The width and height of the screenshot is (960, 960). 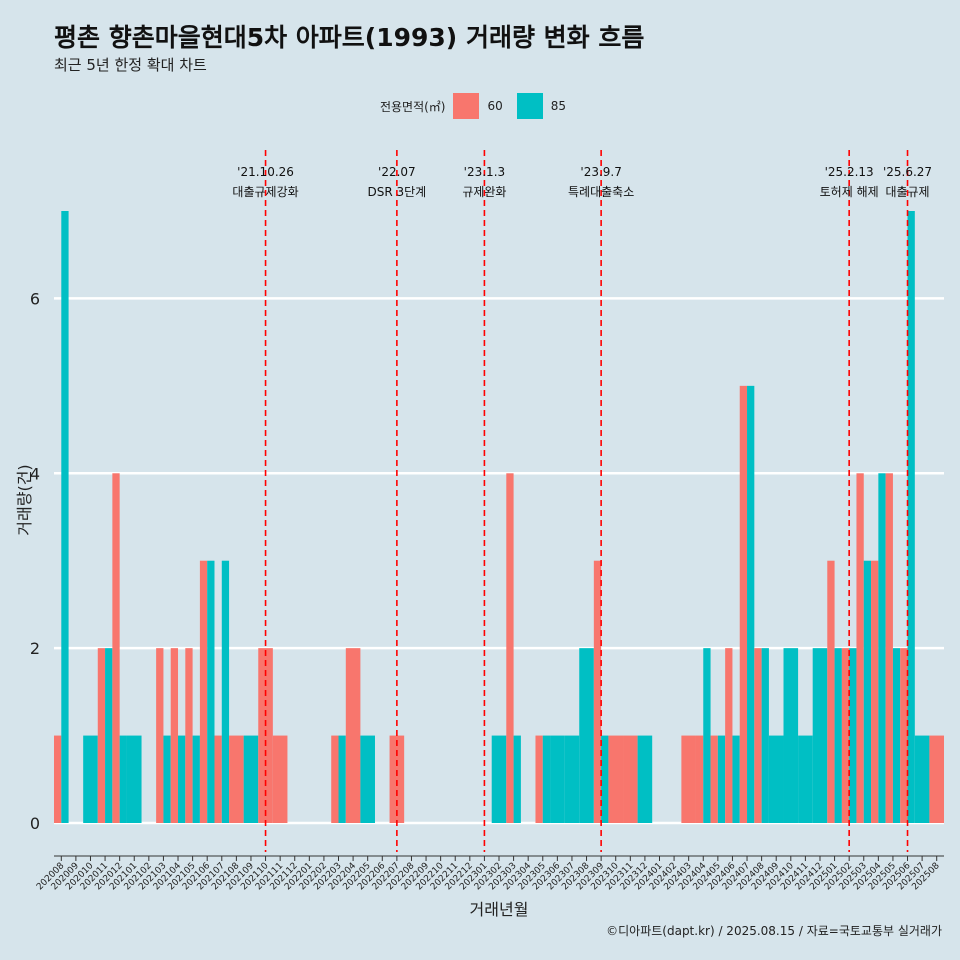 What do you see at coordinates (35, 473) in the screenshot?
I see `y-tick-label-4: 4` at bounding box center [35, 473].